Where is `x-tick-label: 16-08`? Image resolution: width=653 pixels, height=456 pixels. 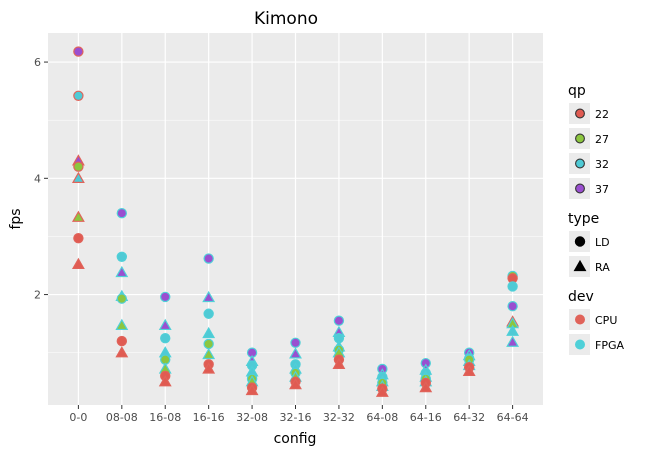
x-tick-label: 16-08 is located at coordinates (165, 417).